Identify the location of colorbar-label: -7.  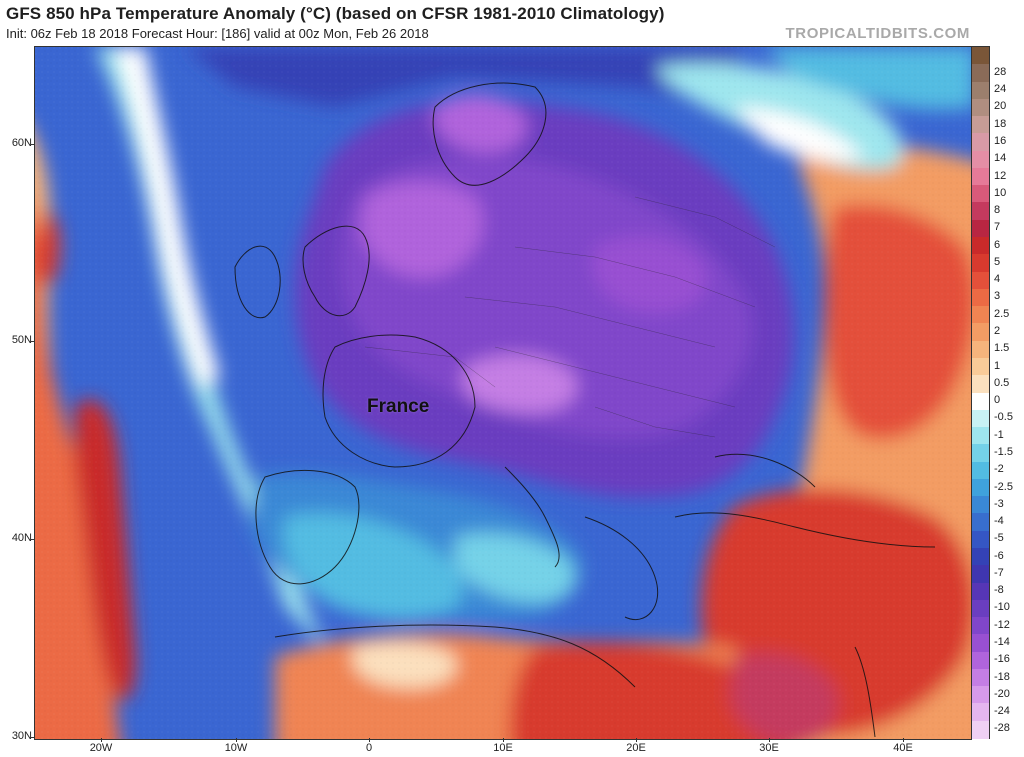
(999, 572).